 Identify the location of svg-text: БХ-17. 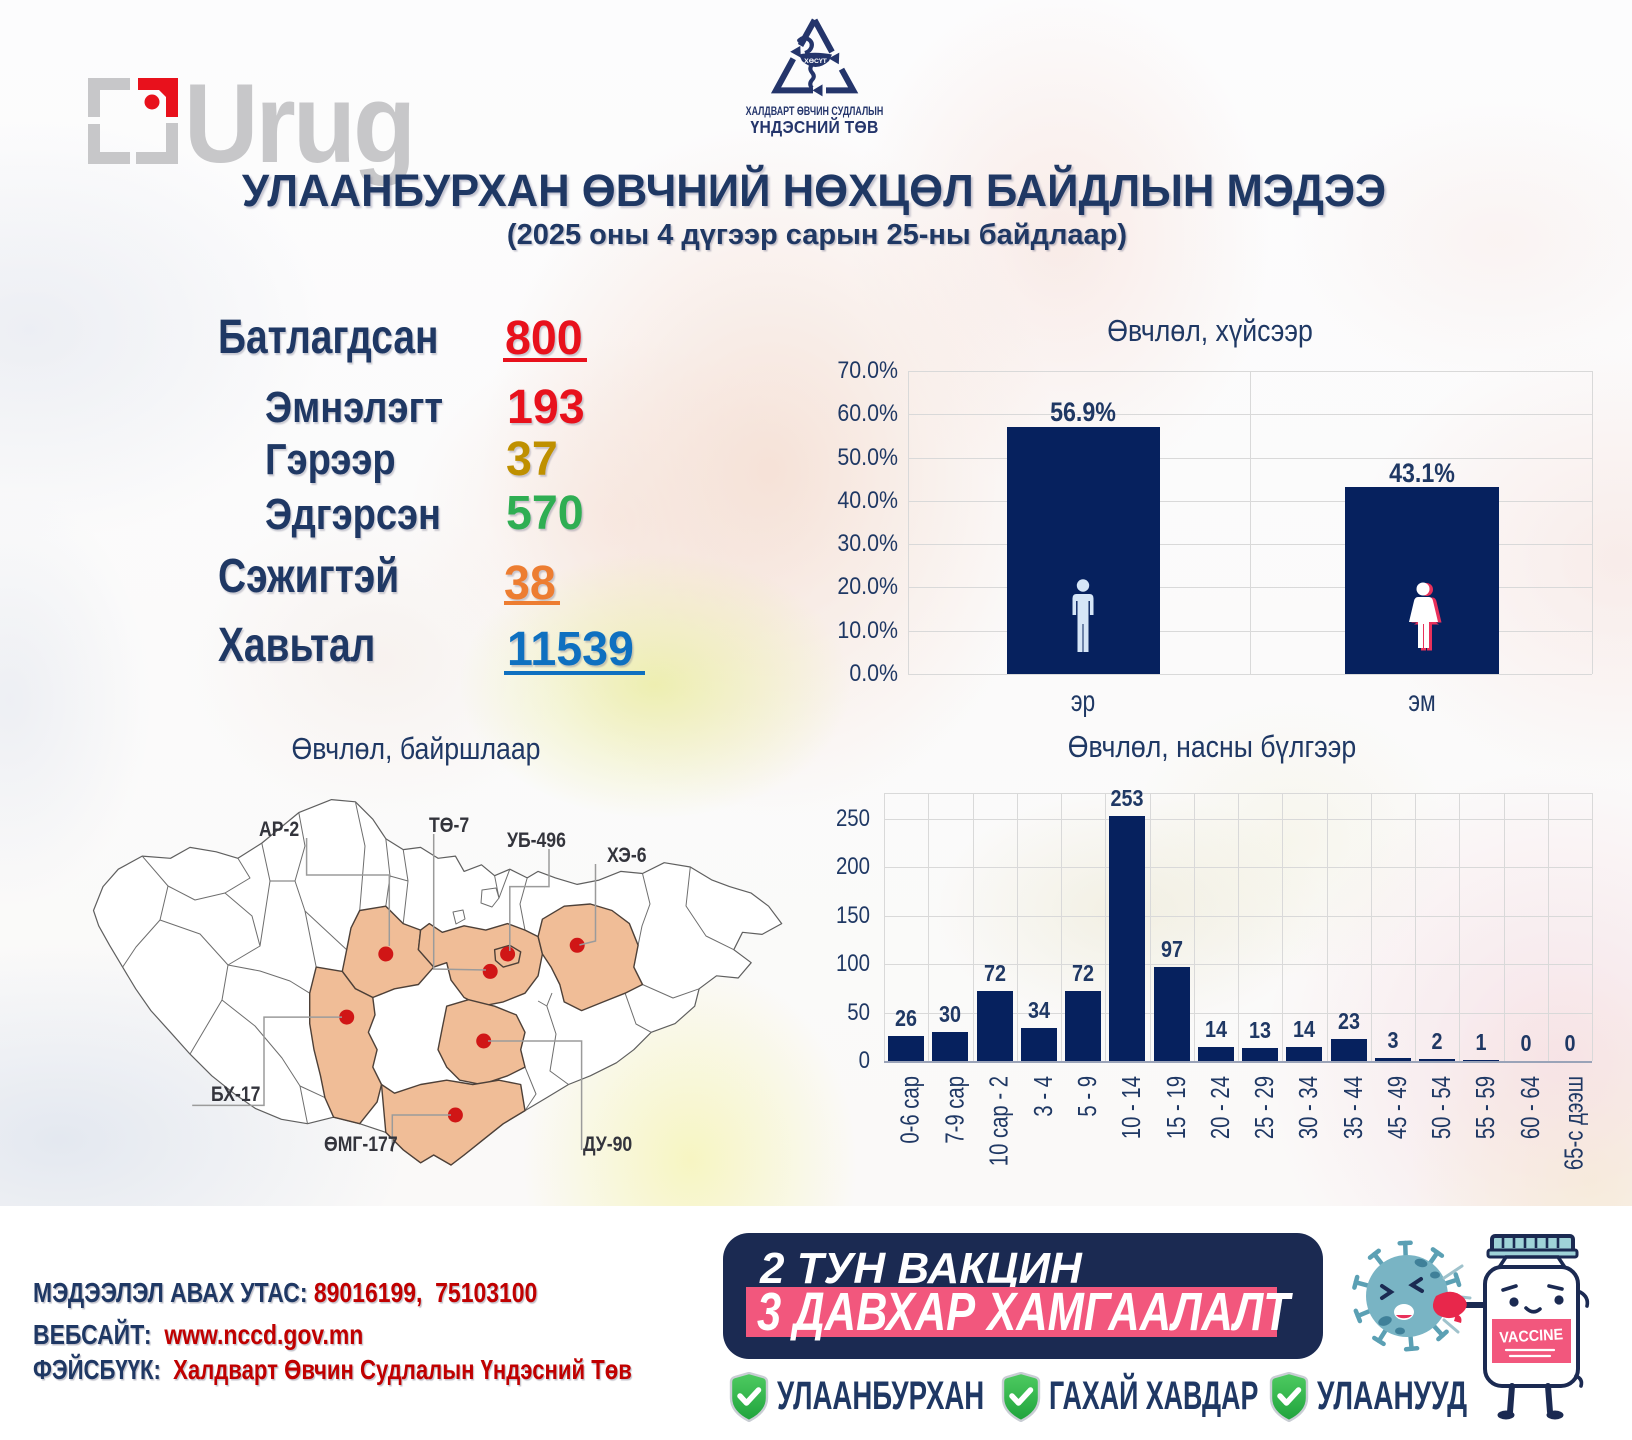
(236, 1094).